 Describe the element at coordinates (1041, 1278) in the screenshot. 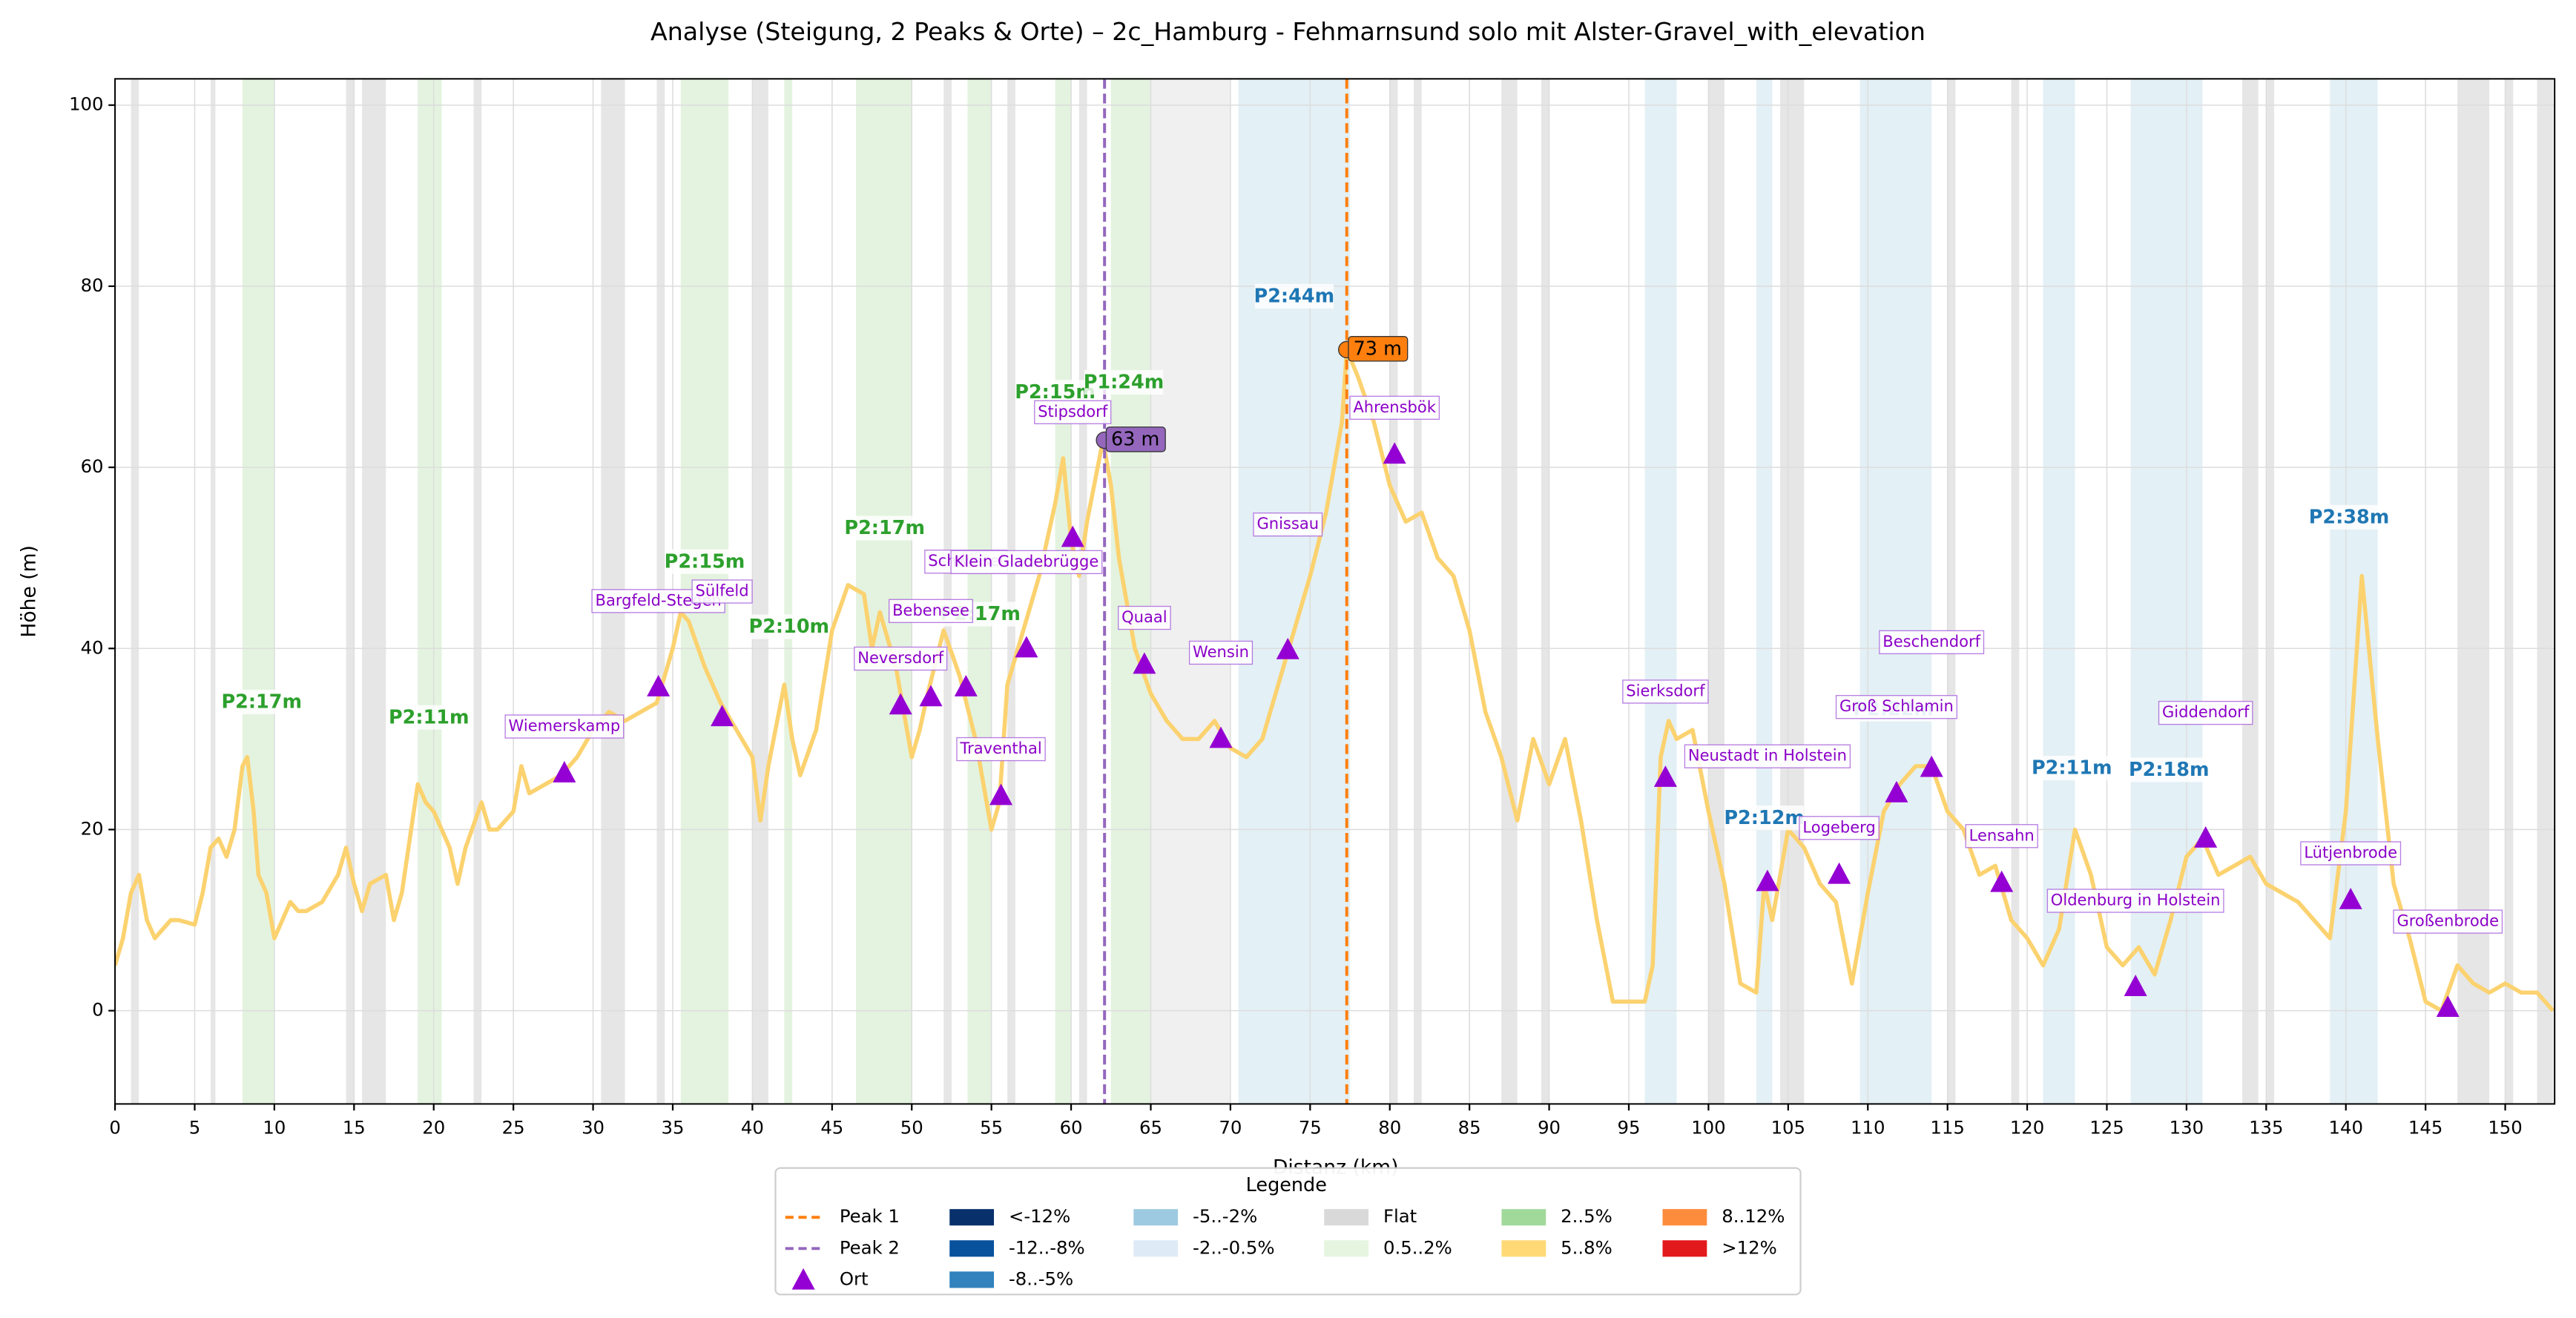

I see `legend-label: -8..-5%` at that location.